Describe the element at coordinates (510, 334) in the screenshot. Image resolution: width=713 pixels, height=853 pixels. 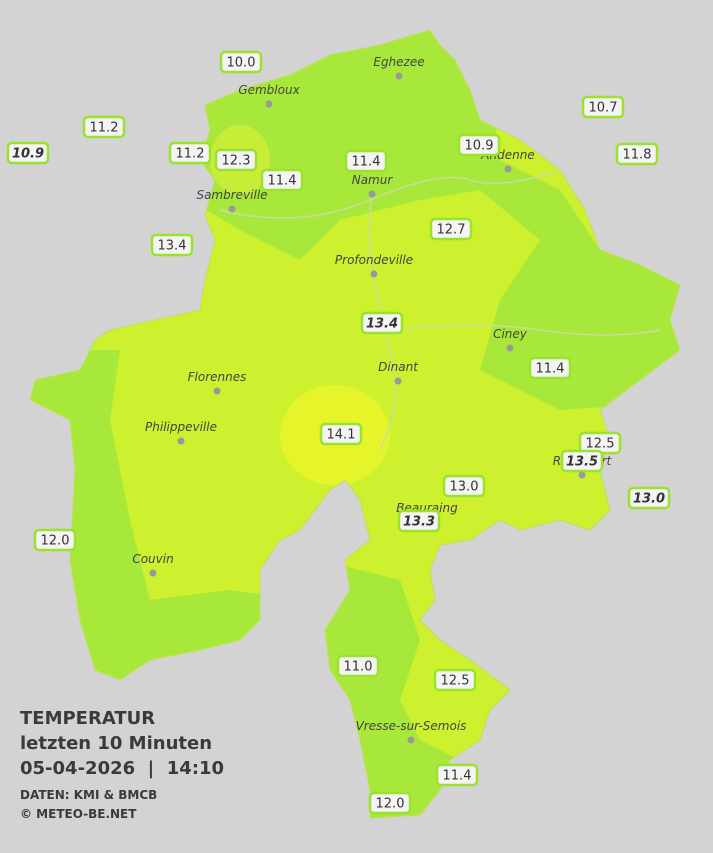
I see `city-label: Ciney` at that location.